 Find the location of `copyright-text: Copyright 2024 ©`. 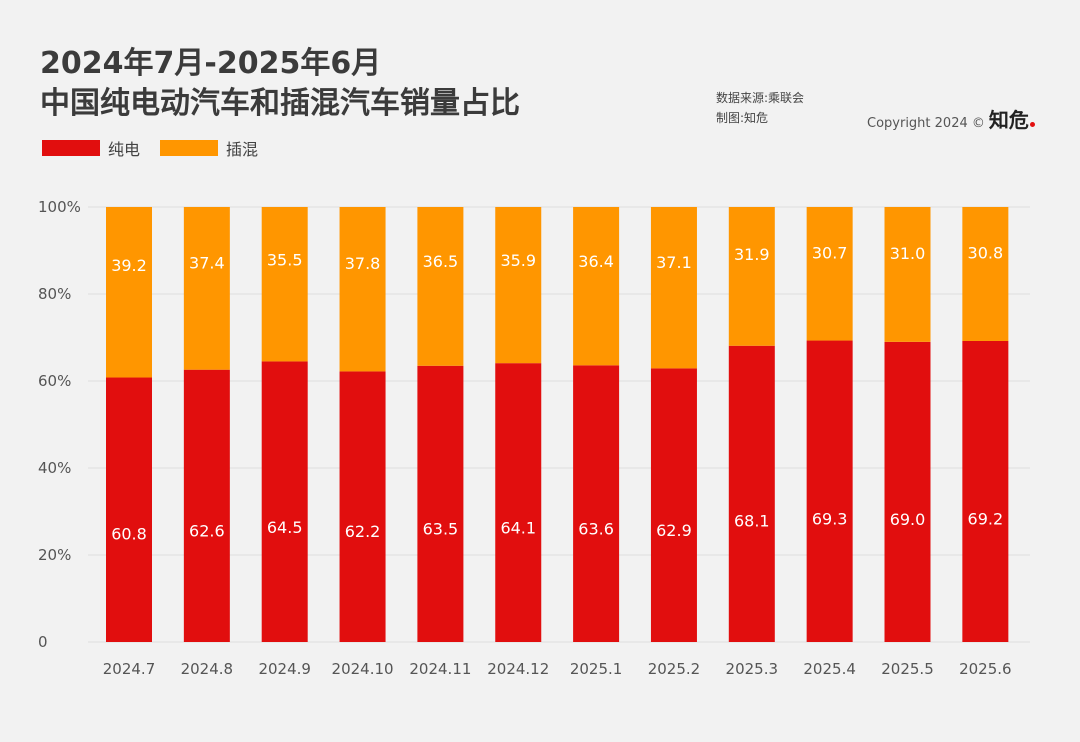

copyright-text: Copyright 2024 © is located at coordinates (926, 123).